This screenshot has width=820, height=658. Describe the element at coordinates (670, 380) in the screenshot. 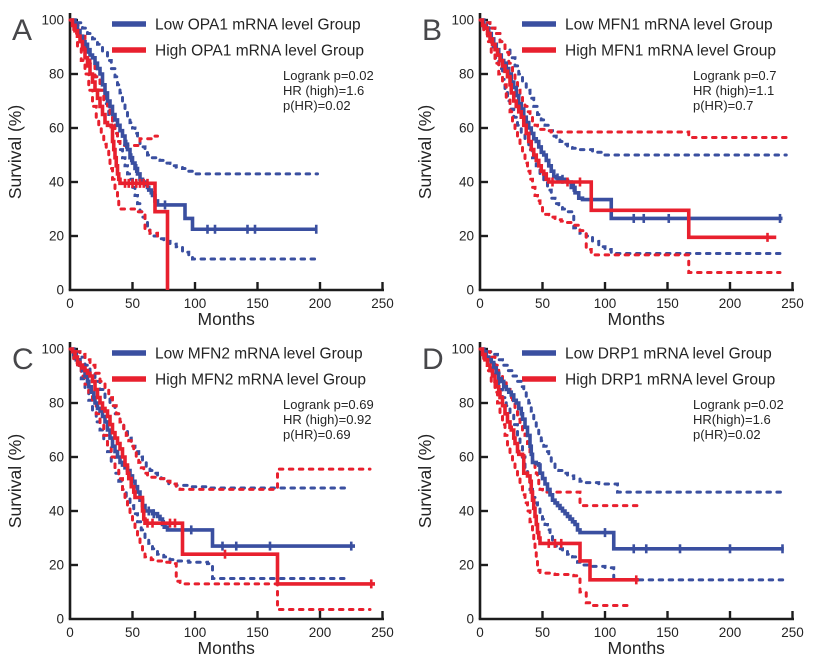

I see `legend-label: High DRP1 mRNA level Group` at that location.